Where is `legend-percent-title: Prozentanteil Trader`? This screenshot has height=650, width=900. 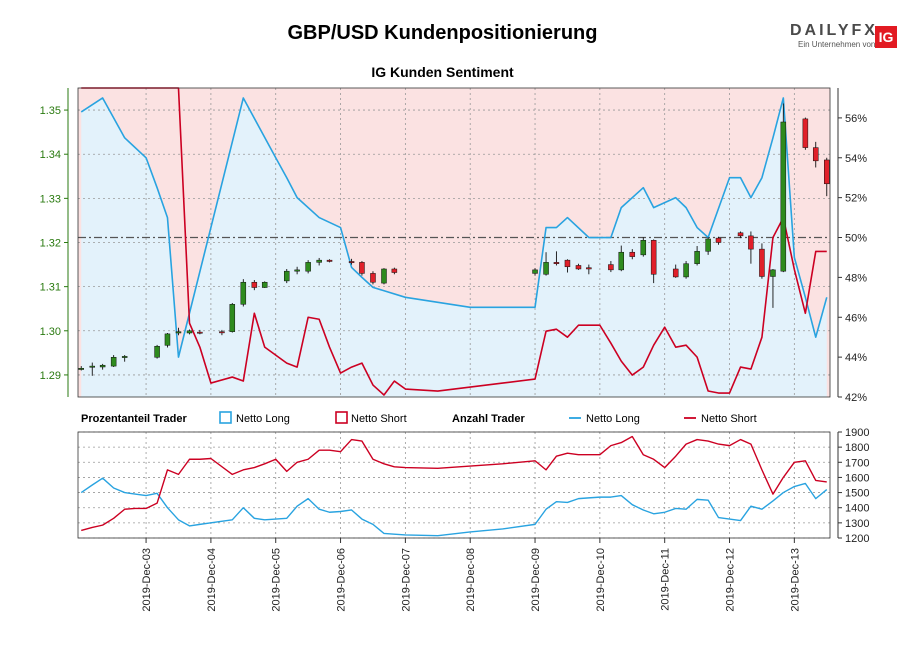
legend-percent-title: Prozentanteil Trader is located at coordinates (134, 419).